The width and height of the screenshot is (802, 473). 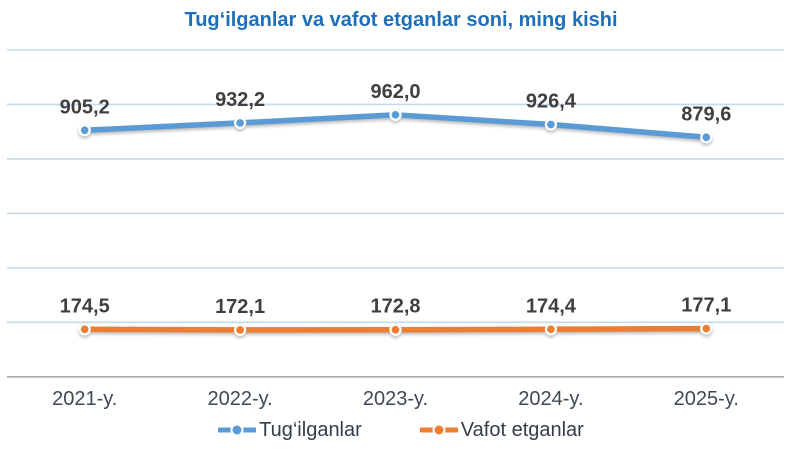 What do you see at coordinates (240, 307) in the screenshot?
I see `data-label: 172,1` at bounding box center [240, 307].